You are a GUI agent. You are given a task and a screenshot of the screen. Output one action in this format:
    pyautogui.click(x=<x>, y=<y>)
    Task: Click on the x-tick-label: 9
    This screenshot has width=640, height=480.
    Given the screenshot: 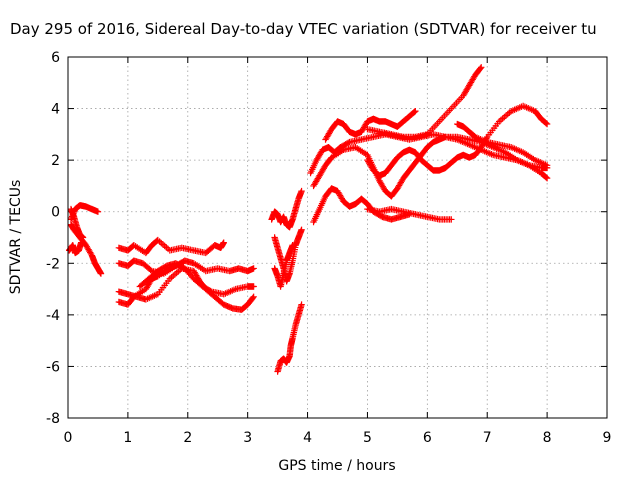 What is the action you would take?
    pyautogui.click(x=607, y=438)
    